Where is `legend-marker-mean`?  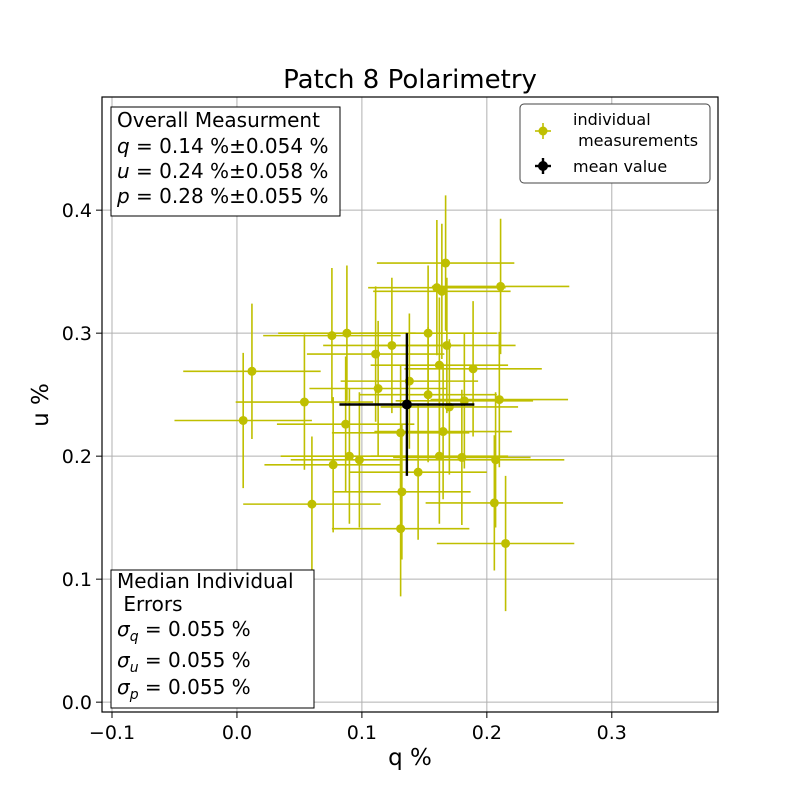
legend-marker-mean is located at coordinates (543, 166).